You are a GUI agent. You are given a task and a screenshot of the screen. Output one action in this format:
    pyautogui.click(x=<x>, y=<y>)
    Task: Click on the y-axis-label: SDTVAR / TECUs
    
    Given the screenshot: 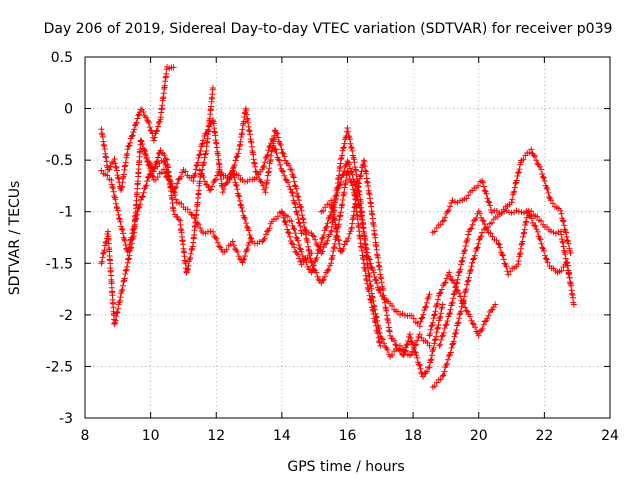 What is the action you would take?
    pyautogui.click(x=15, y=238)
    